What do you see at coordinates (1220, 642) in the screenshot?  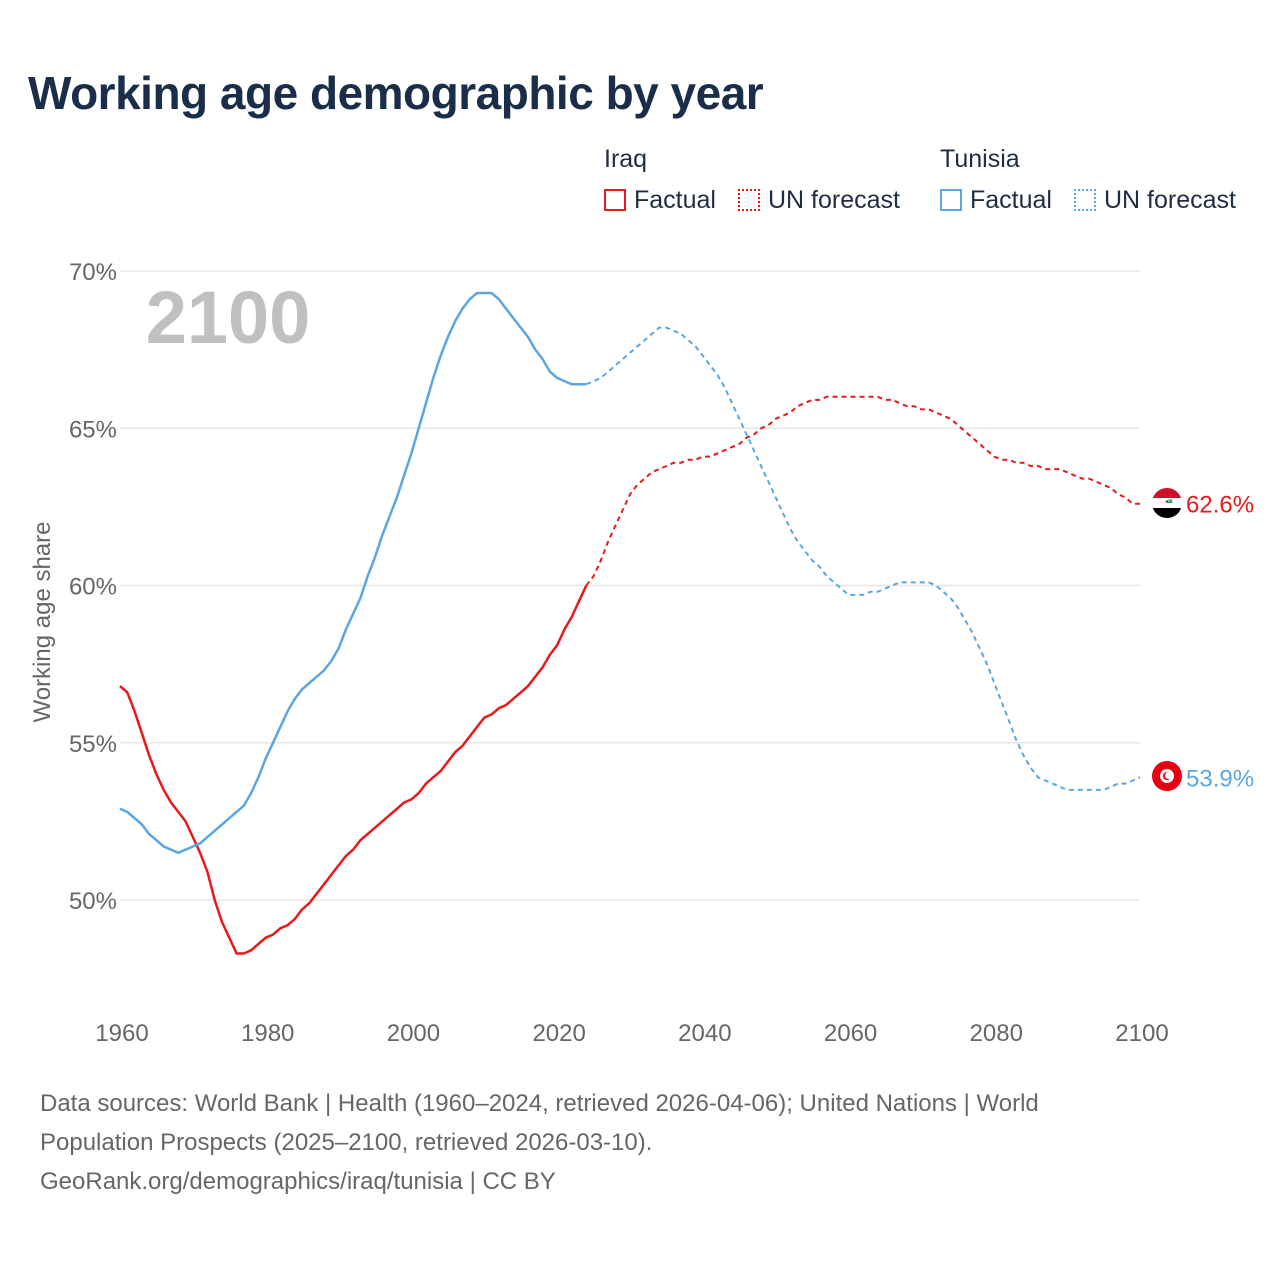 I see `end-labels: 62.6% 53.9%` at bounding box center [1220, 642].